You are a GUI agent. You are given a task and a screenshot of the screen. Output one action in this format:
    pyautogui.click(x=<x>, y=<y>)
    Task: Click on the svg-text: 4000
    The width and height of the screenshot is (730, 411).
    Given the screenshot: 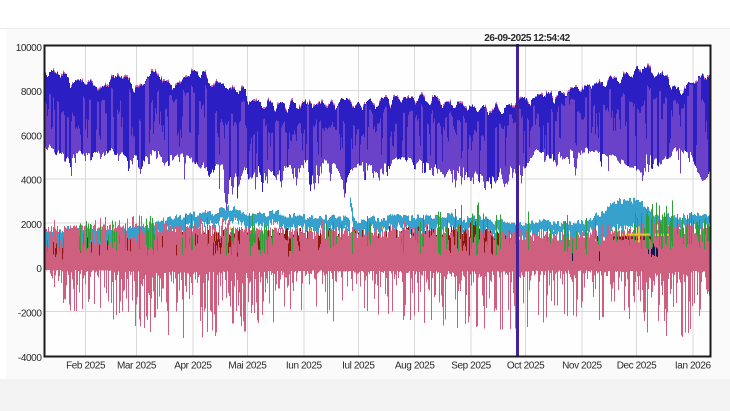 What is the action you would take?
    pyautogui.click(x=31, y=181)
    